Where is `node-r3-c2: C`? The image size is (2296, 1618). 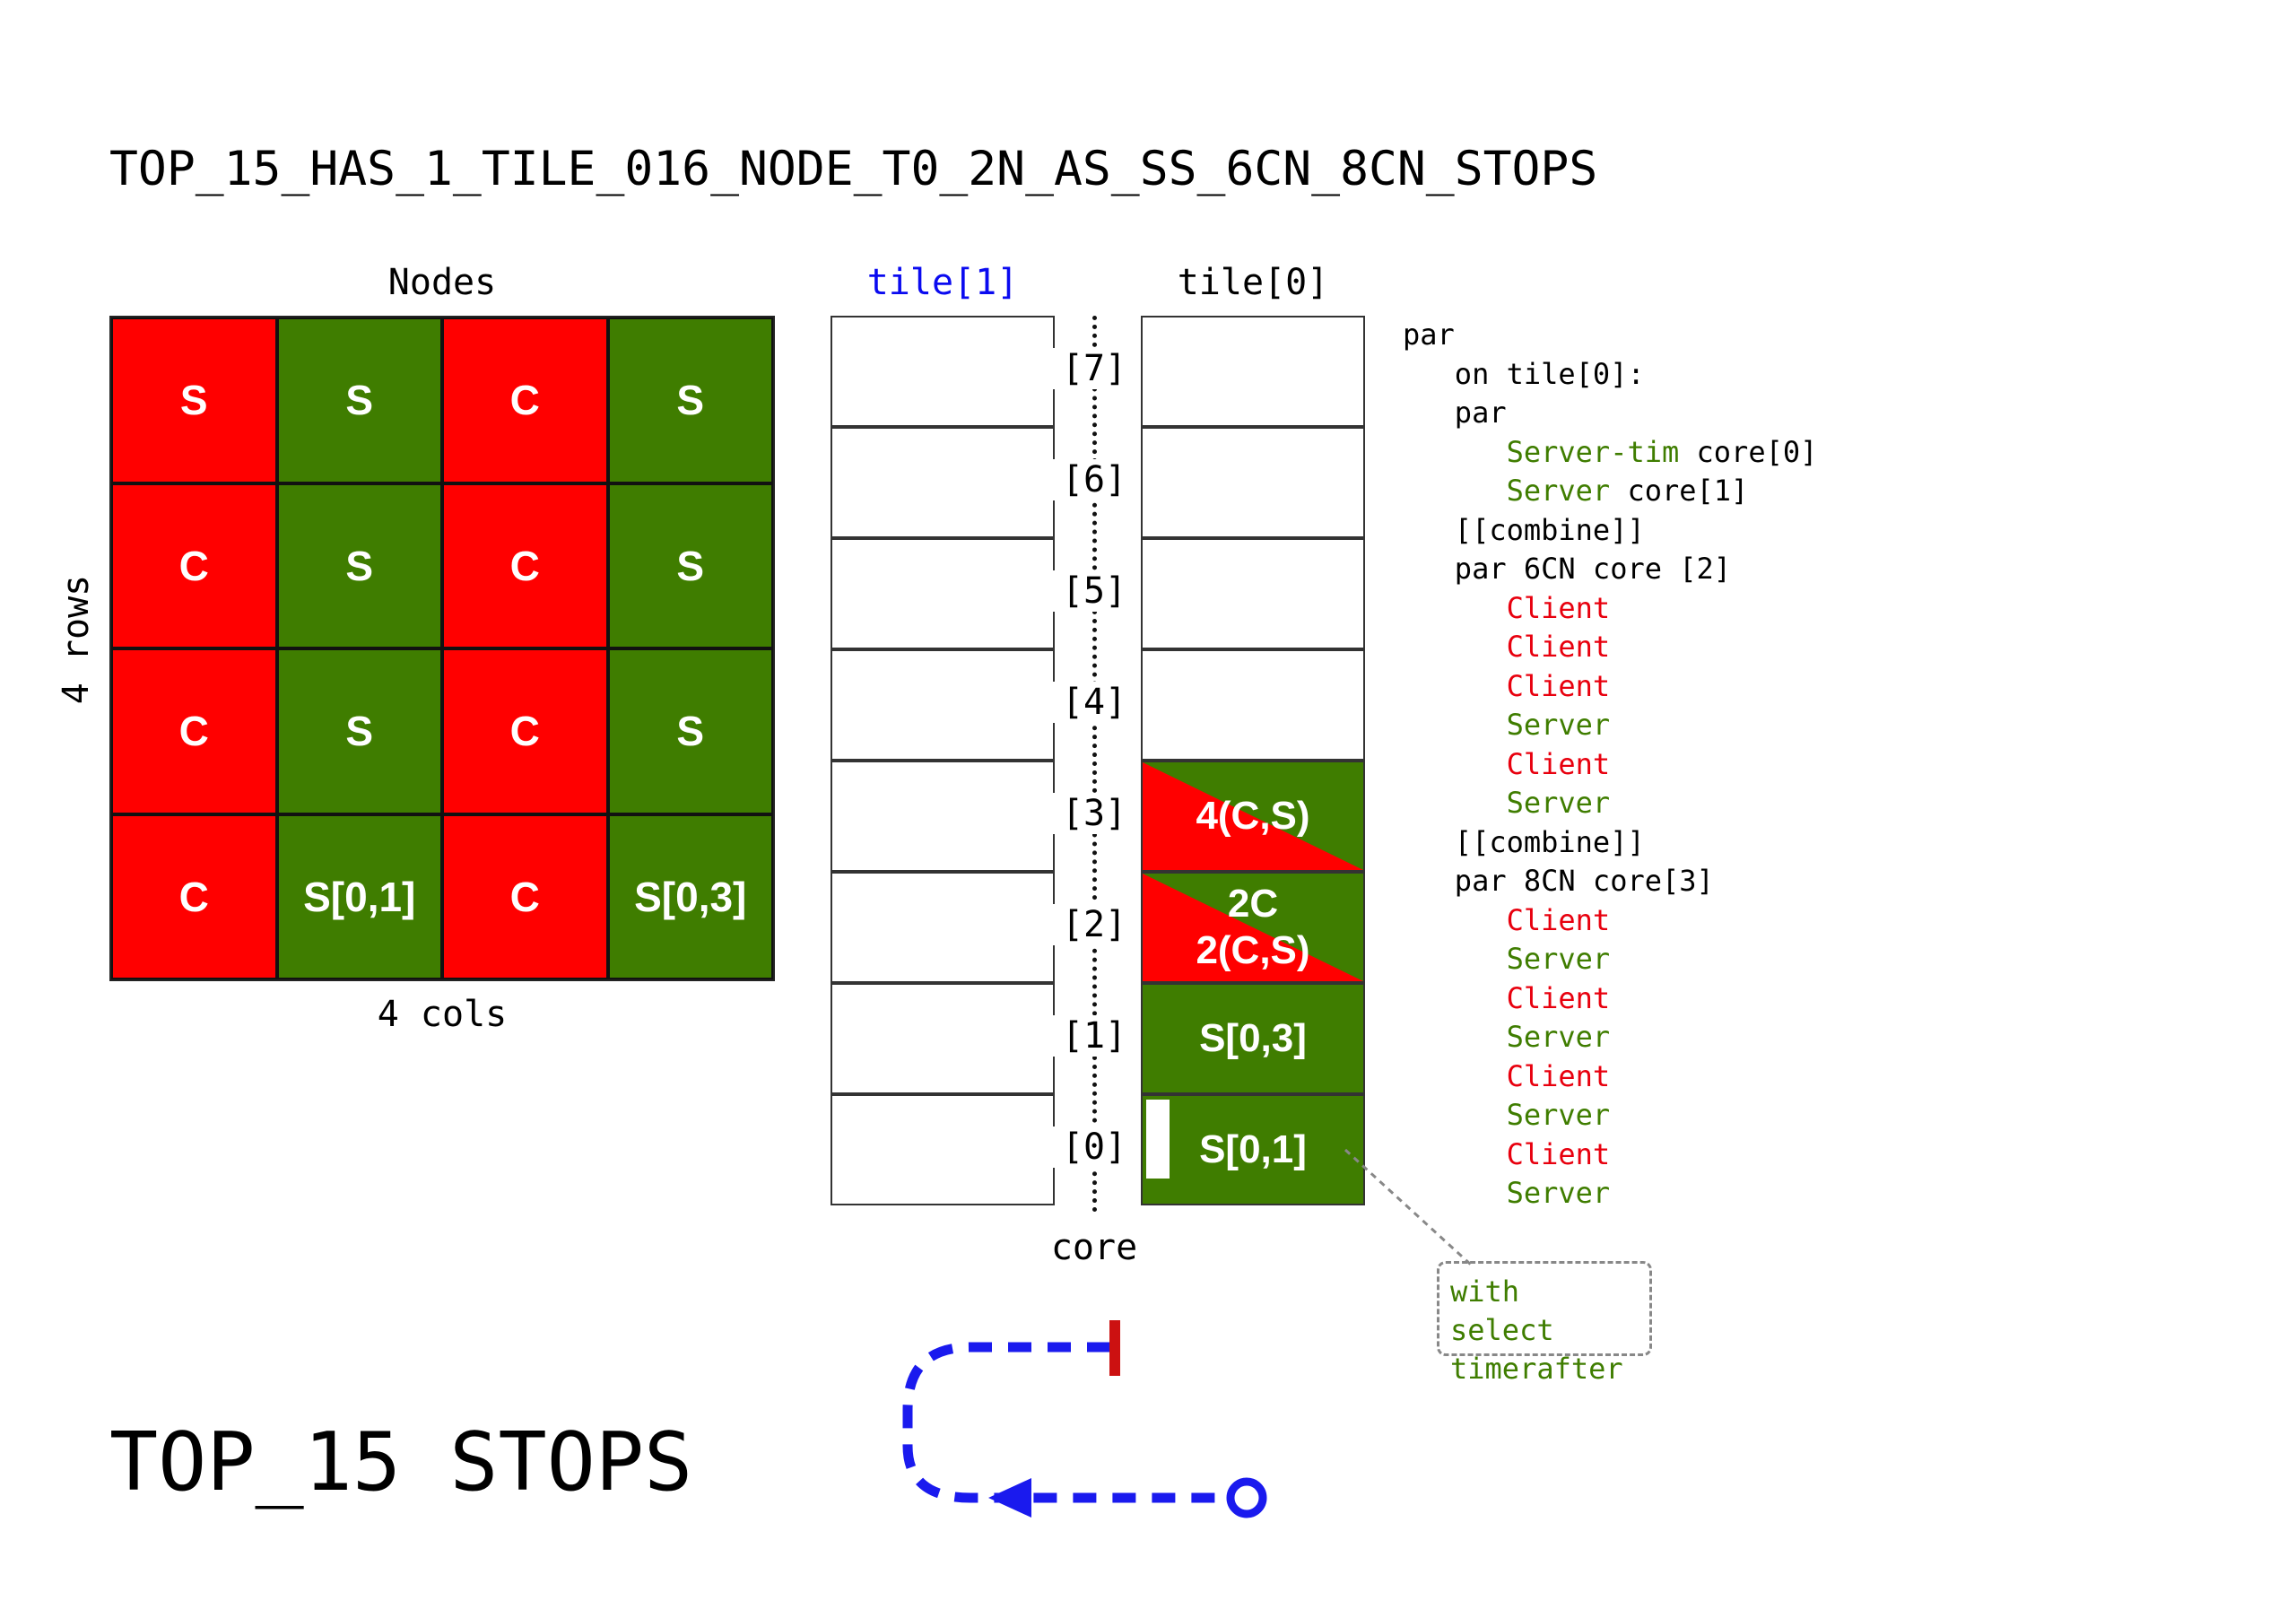
node-r3-c2: C is located at coordinates (525, 896).